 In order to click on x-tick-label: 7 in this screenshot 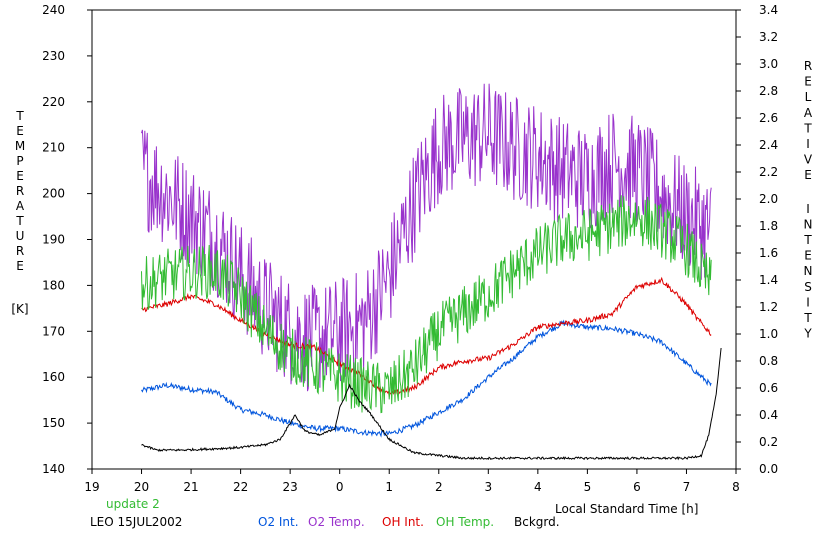, I will do `click(687, 487)`.